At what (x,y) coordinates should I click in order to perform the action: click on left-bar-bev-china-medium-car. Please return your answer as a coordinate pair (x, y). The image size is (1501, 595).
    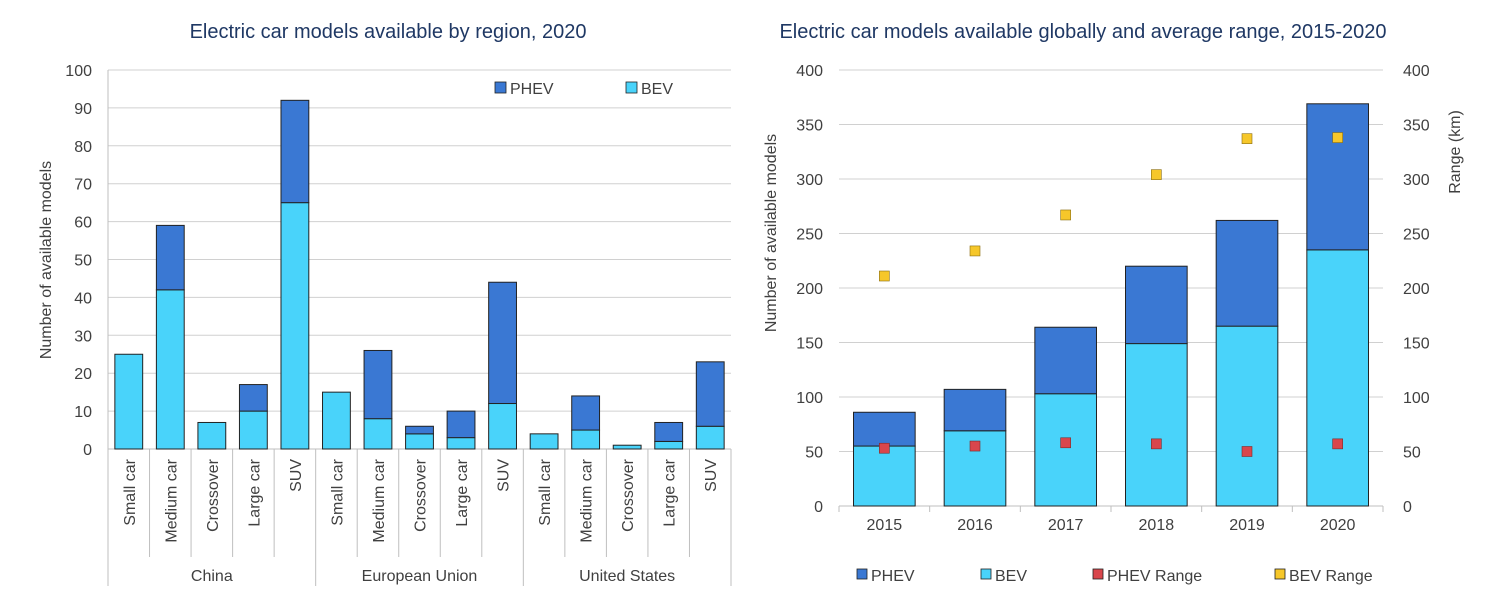
    Looking at the image, I should click on (170, 369).